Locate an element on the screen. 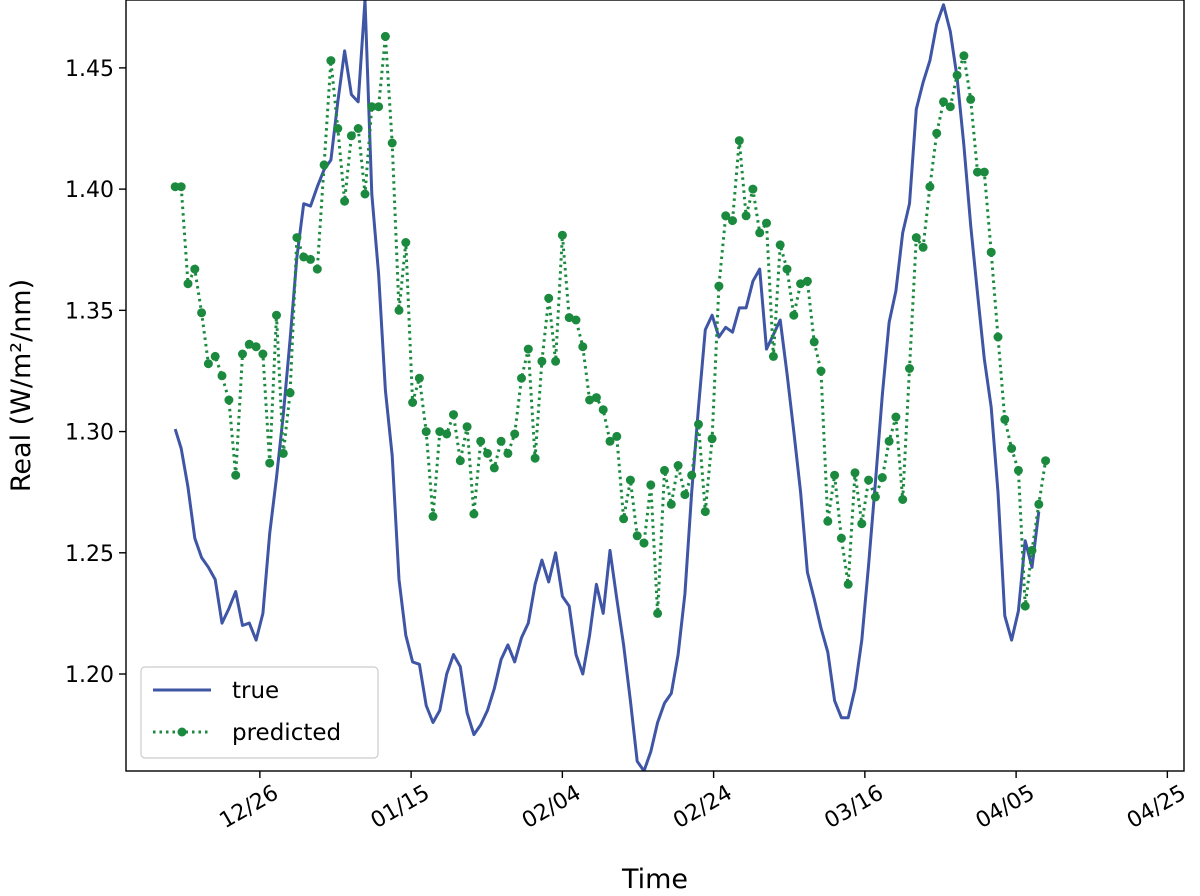 The width and height of the screenshot is (1200, 896). y-axis-label: Real (W/m²/nm) is located at coordinates (21, 385).